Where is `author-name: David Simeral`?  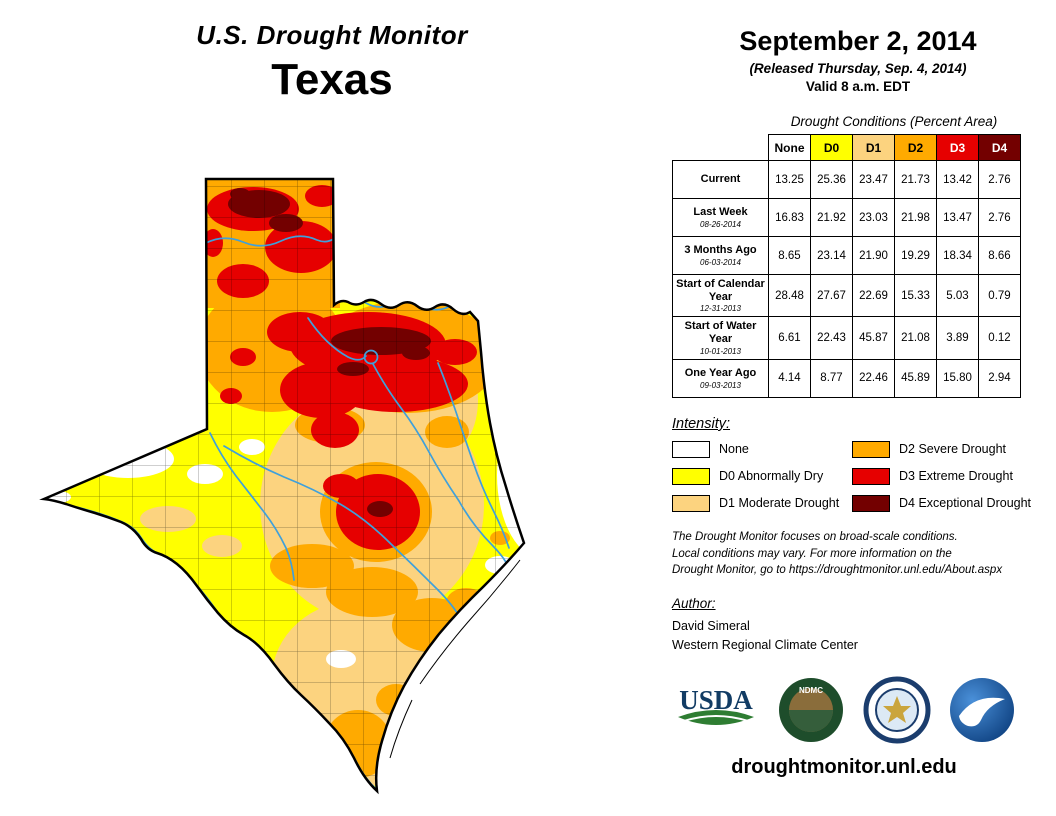
author-name: David Simeral is located at coordinates (711, 625).